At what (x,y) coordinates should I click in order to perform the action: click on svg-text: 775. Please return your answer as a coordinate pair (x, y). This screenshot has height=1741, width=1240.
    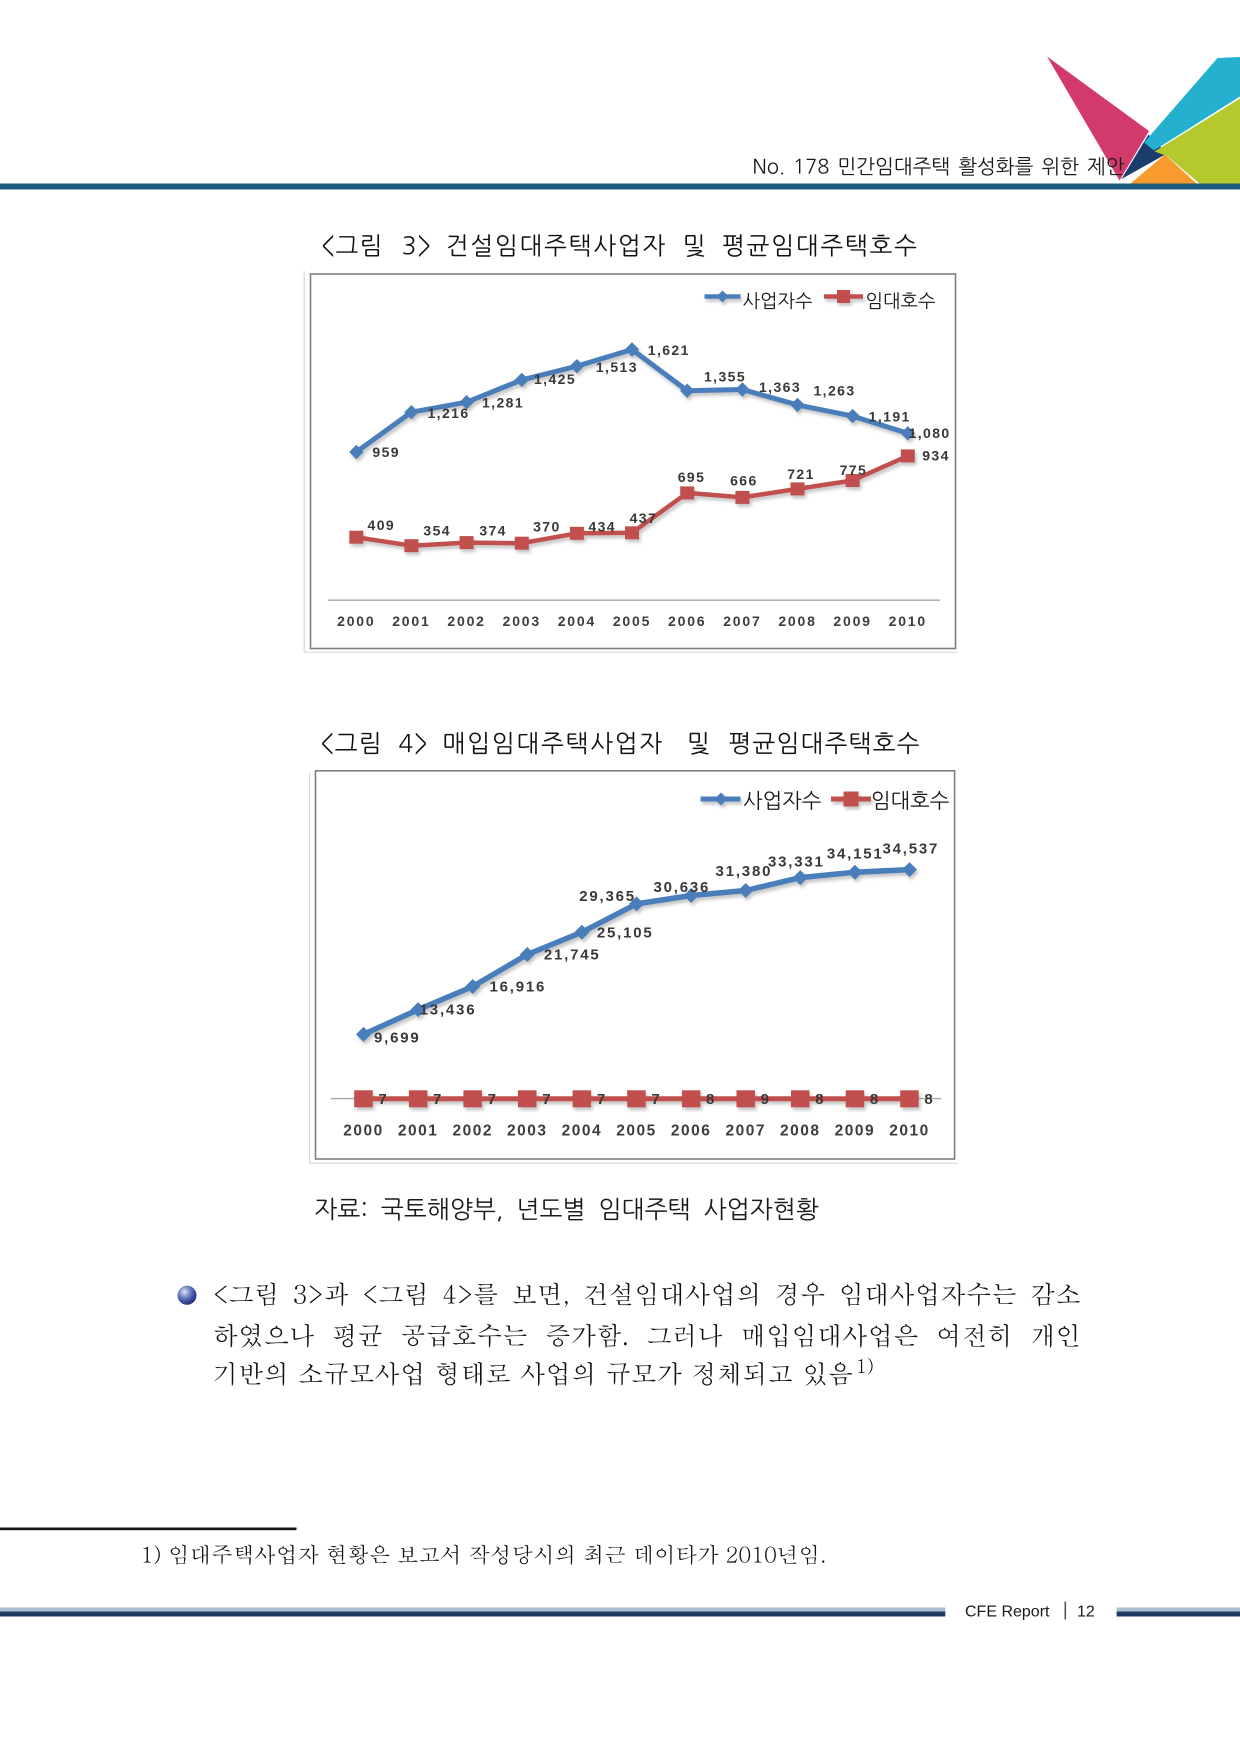
    Looking at the image, I should click on (854, 470).